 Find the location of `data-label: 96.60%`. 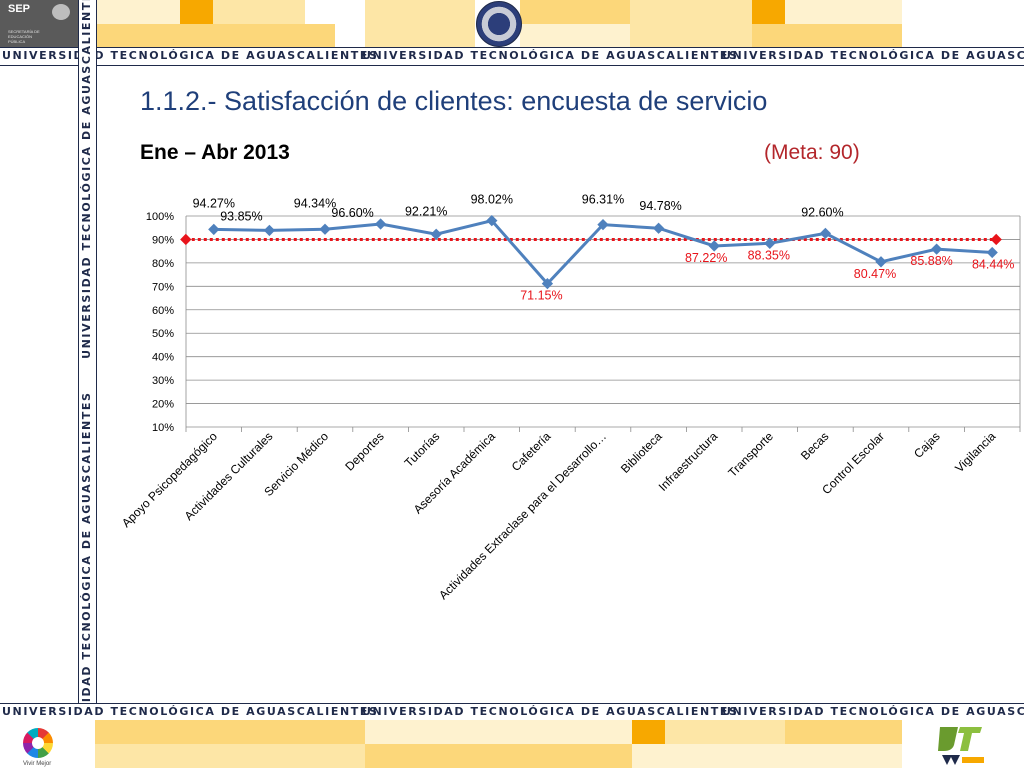

data-label: 96.60% is located at coordinates (352, 213).